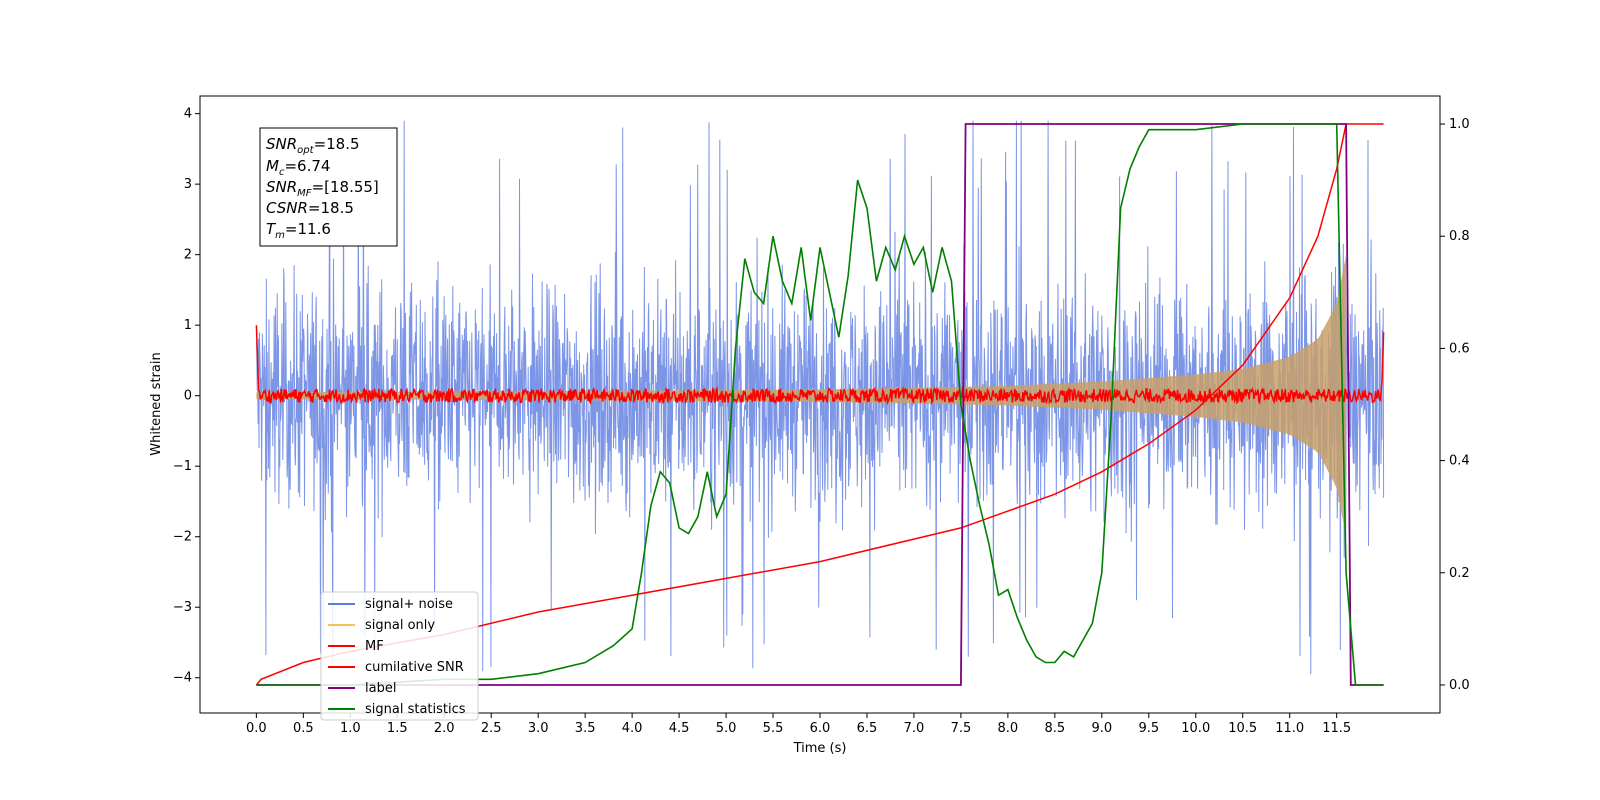  What do you see at coordinates (491, 728) in the screenshot?
I see `x-tick-label: 2.5` at bounding box center [491, 728].